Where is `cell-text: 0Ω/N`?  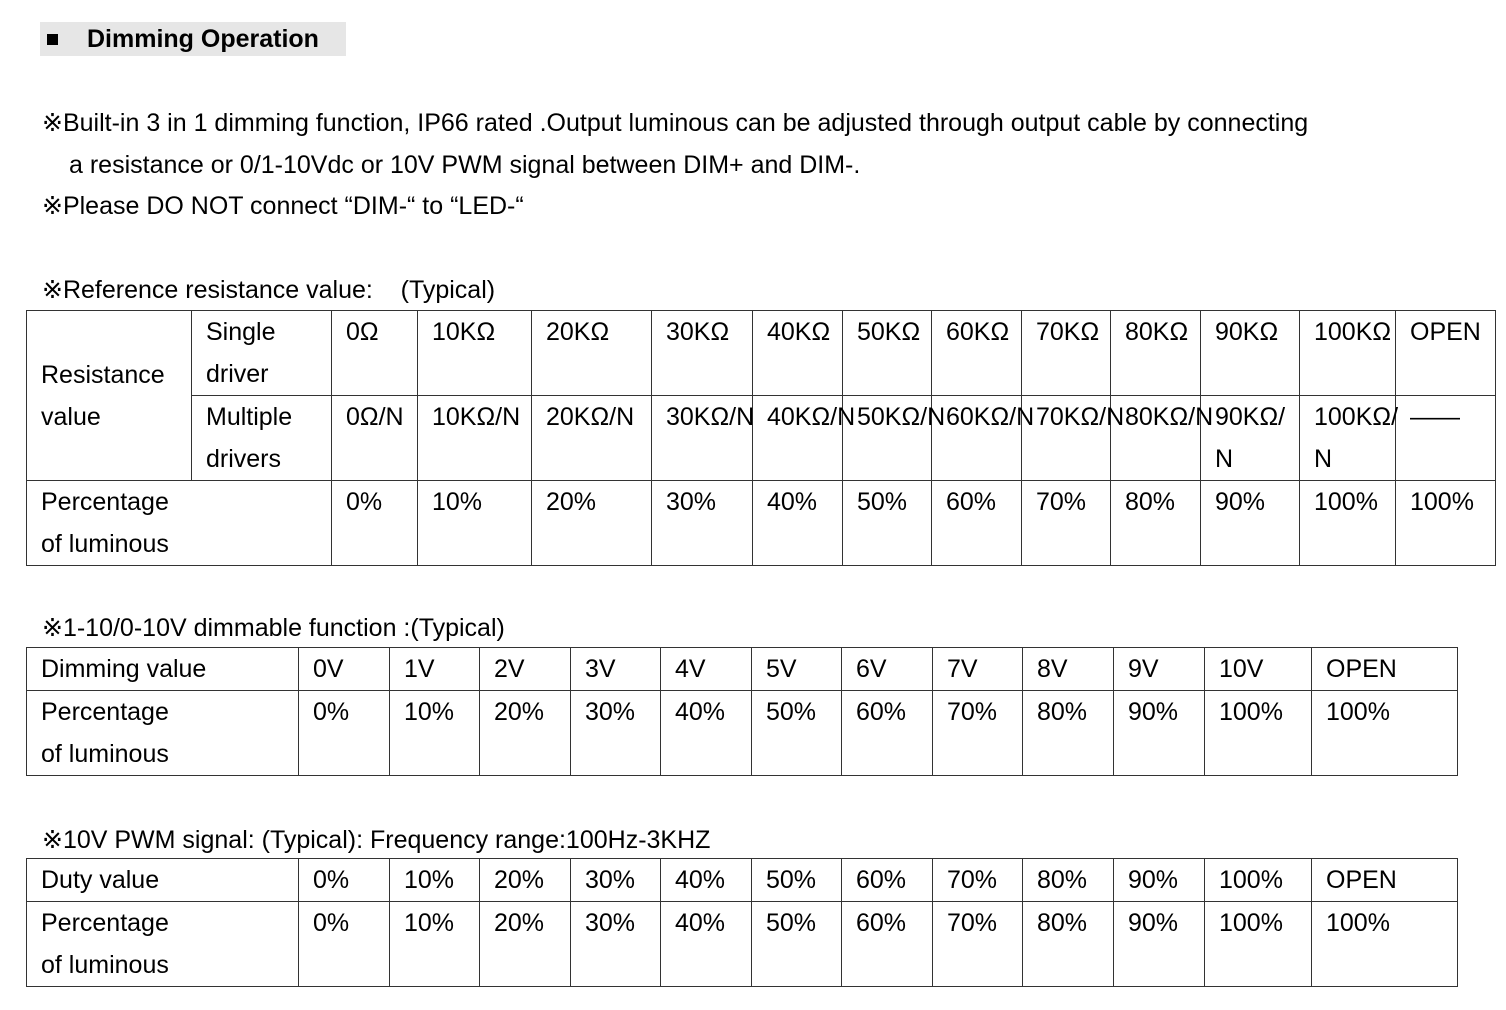
cell-text: 0Ω/N is located at coordinates (375, 417).